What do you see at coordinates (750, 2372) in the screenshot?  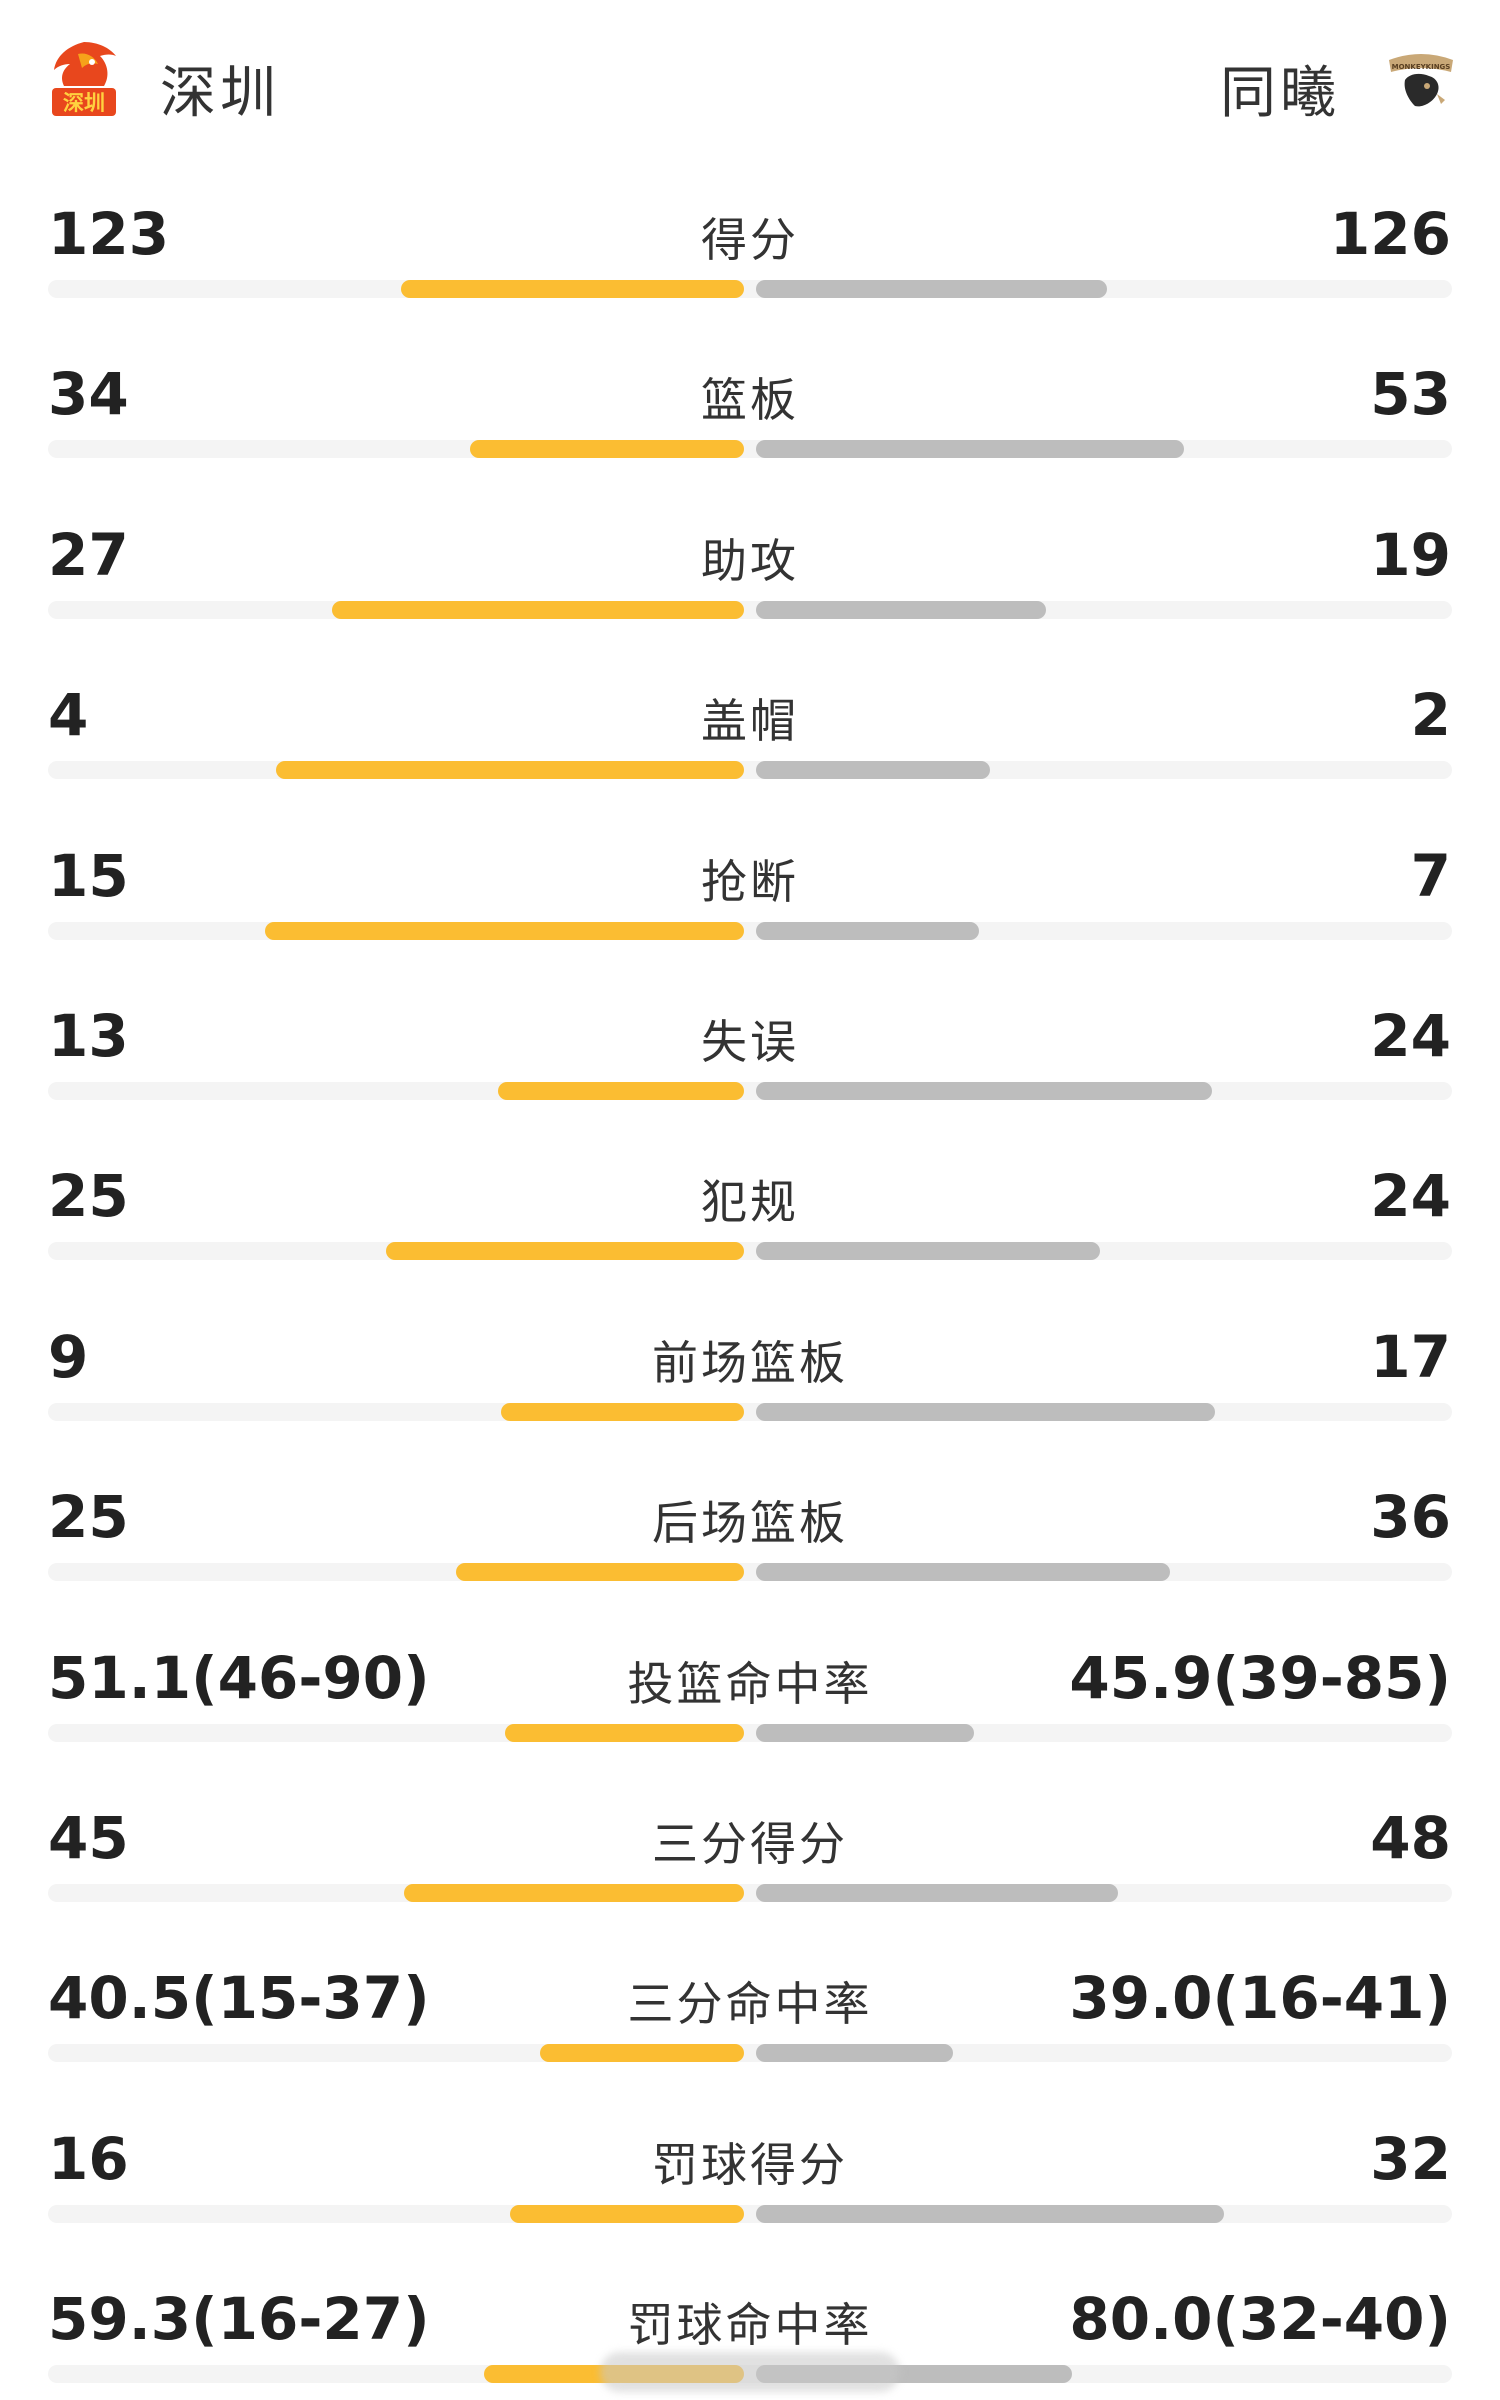 I see `watermark` at bounding box center [750, 2372].